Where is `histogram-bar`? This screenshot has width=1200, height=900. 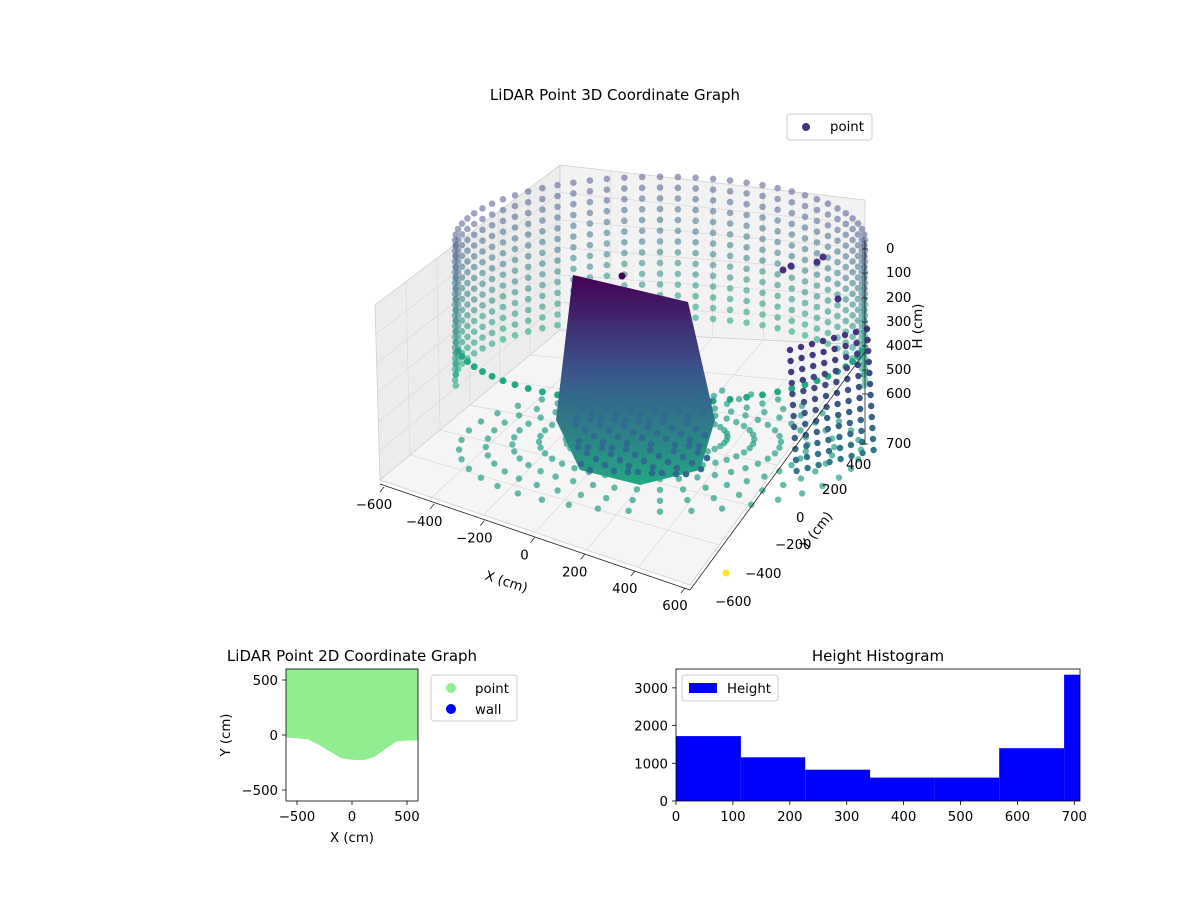 histogram-bar is located at coordinates (967, 789).